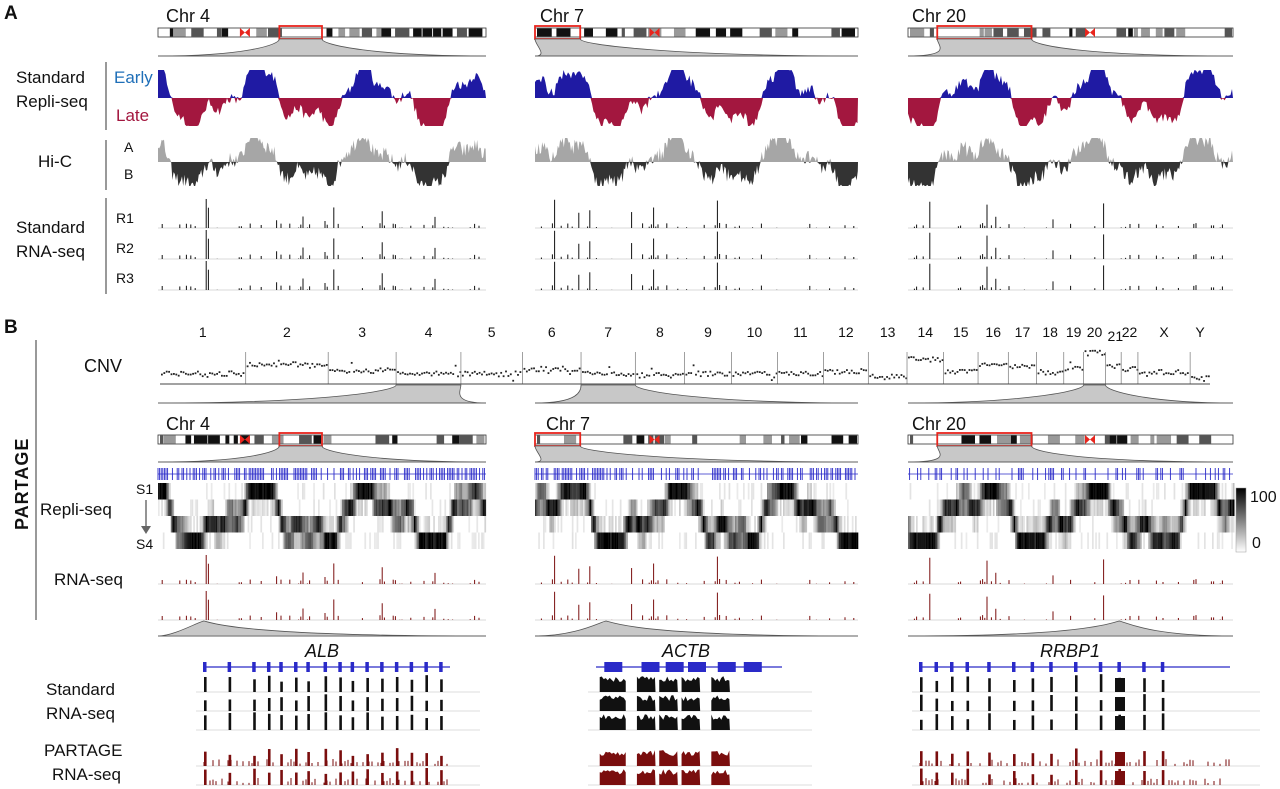 The height and width of the screenshot is (789, 1280). I want to click on b-ideogram-1-centromere-left, so click(652, 439).